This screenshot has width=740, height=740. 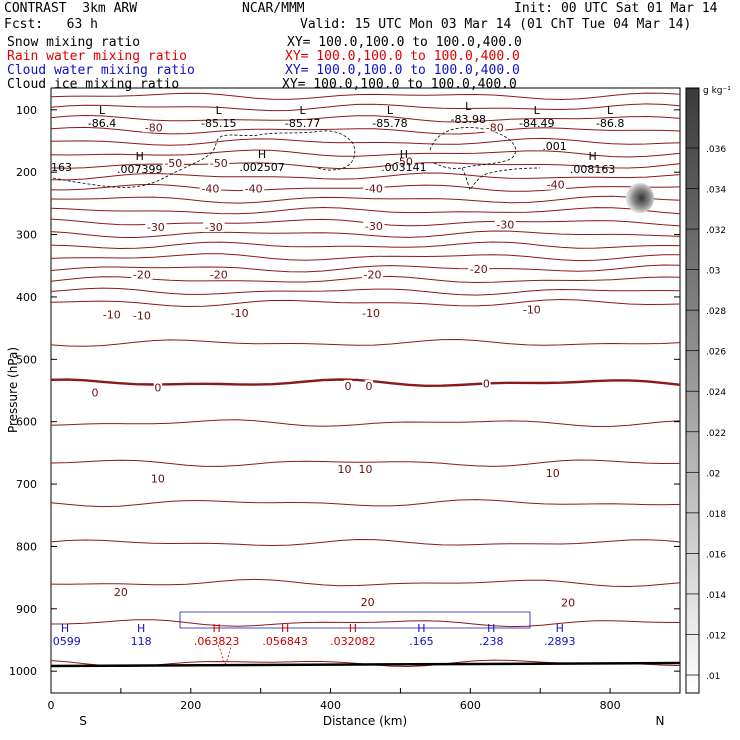 What do you see at coordinates (593, 169) in the screenshot?
I see `extremum-value: .008163` at bounding box center [593, 169].